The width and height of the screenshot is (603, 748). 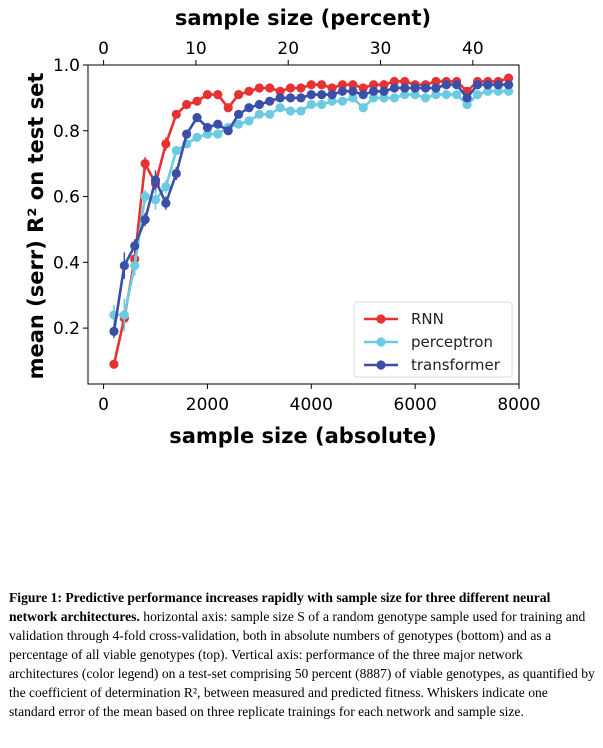 What do you see at coordinates (66, 329) in the screenshot?
I see `y-tick-label: 0.2` at bounding box center [66, 329].